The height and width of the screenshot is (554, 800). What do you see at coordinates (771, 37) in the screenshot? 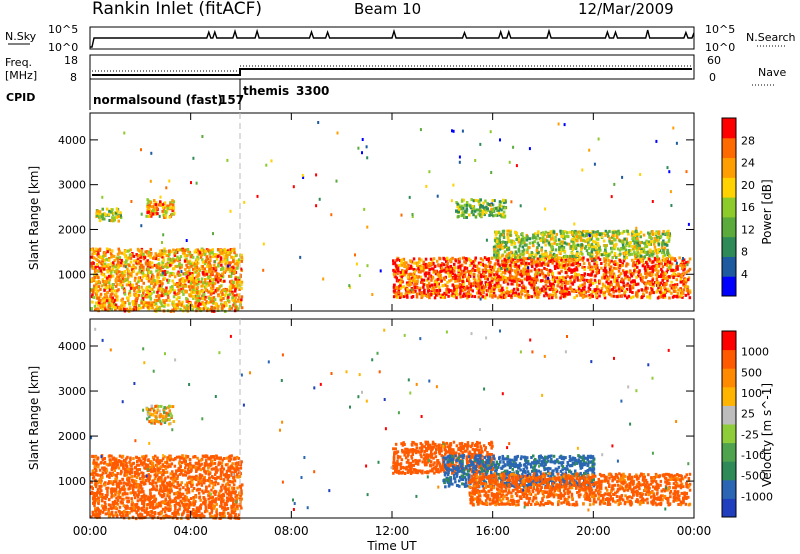
I see `noise-right-label: N.Search` at bounding box center [771, 37].